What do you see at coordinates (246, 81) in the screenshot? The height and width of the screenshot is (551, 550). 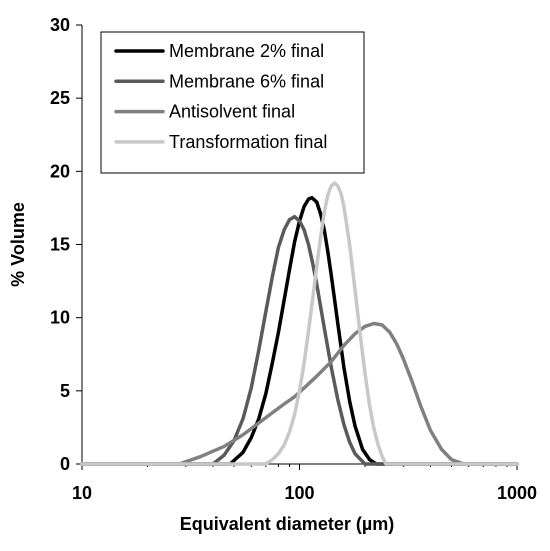 I see `legend-label: Membrane 6% final` at bounding box center [246, 81].